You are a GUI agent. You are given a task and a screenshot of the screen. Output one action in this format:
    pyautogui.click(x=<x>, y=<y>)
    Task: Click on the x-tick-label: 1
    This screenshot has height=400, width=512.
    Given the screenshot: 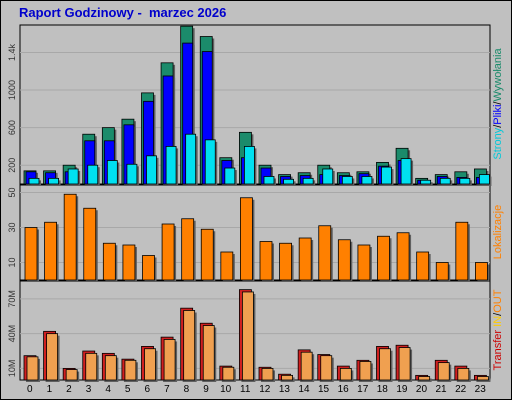 What is the action you would take?
    pyautogui.click(x=50, y=389)
    